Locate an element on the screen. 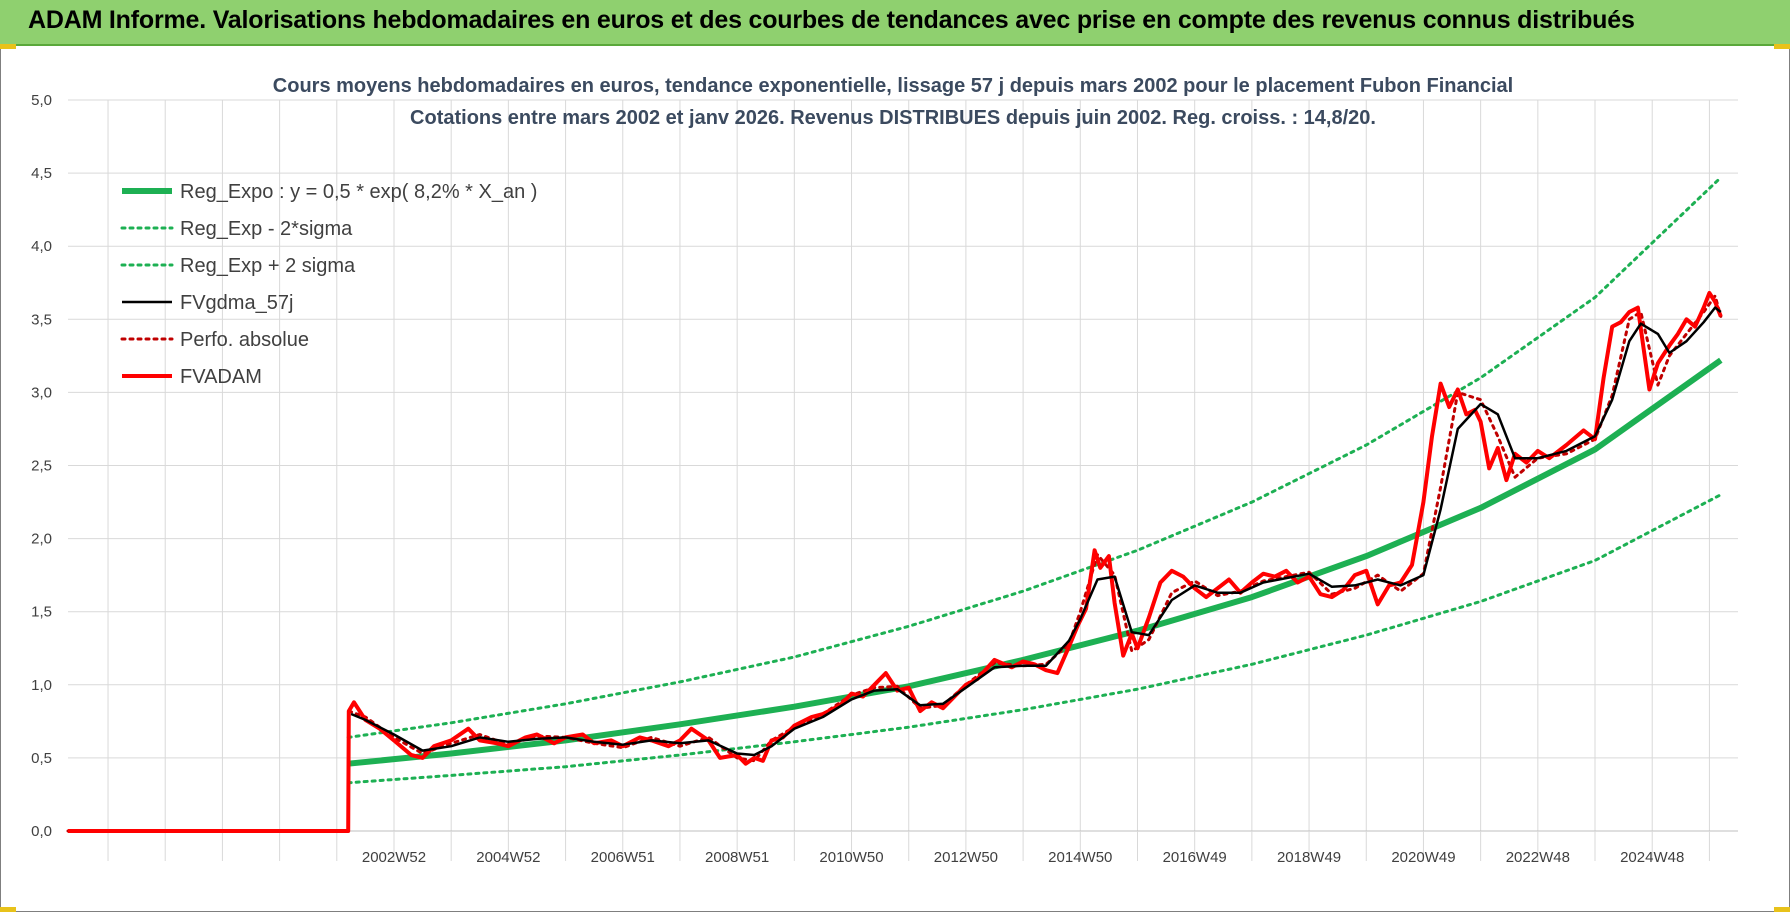  y-tick-label: 1,0 is located at coordinates (41, 685).